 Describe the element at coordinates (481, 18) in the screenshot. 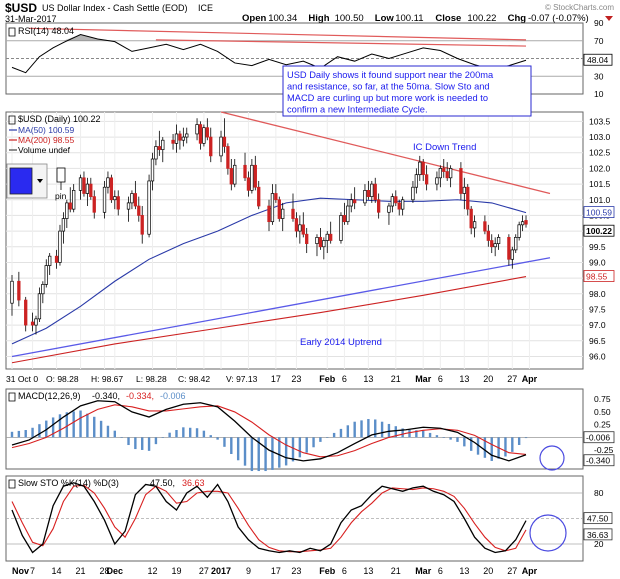

I see `close-value: 100.22` at that location.